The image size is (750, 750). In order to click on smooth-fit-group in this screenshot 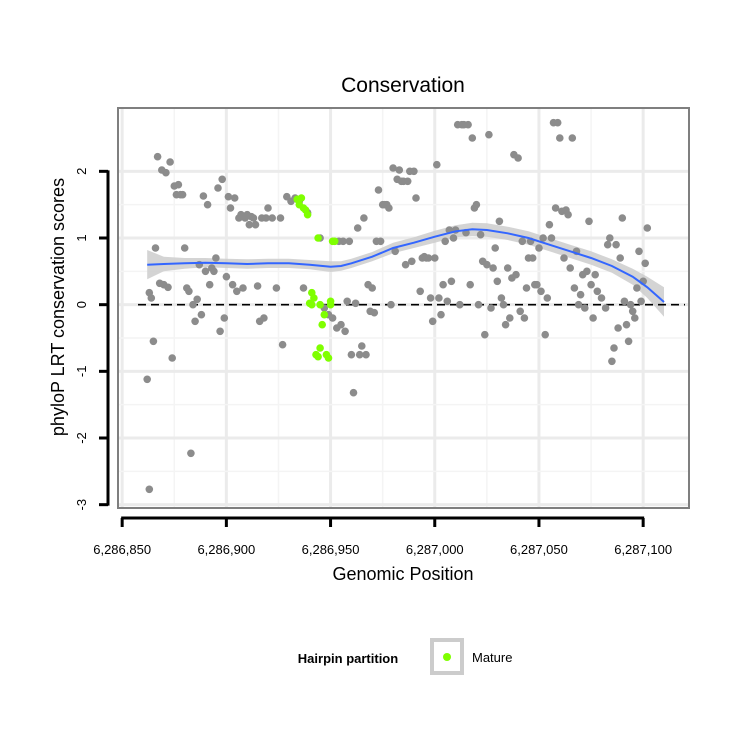, I will do `click(406, 265)`.